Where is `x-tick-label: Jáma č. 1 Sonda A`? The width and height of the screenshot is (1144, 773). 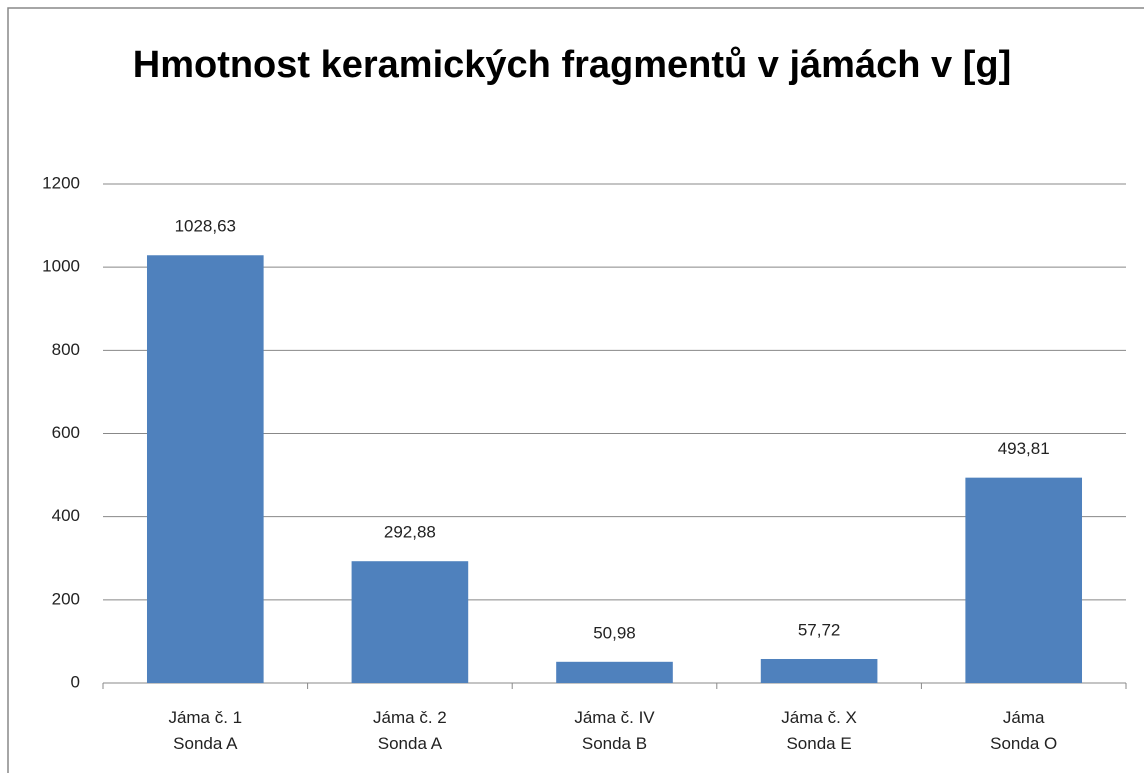
x-tick-label: Jáma č. 1 Sonda A is located at coordinates (205, 730).